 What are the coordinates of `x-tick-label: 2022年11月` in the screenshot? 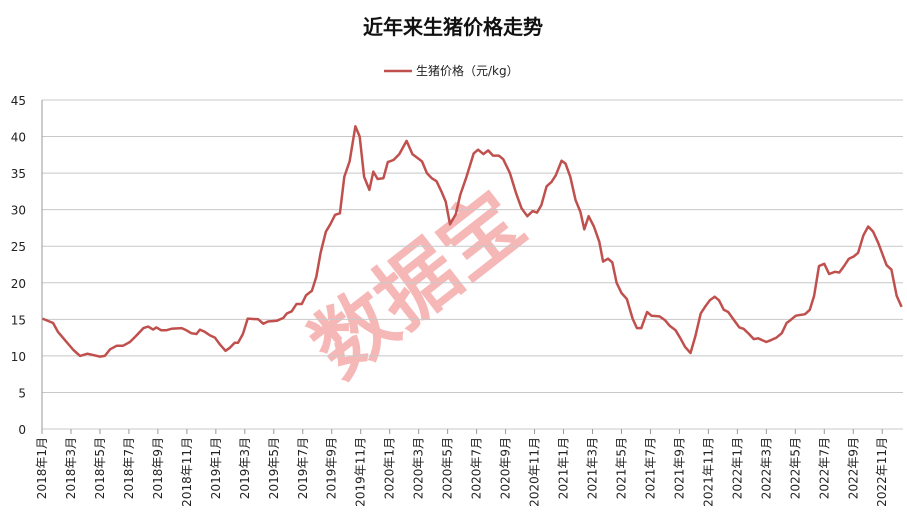 It's located at (882, 472).